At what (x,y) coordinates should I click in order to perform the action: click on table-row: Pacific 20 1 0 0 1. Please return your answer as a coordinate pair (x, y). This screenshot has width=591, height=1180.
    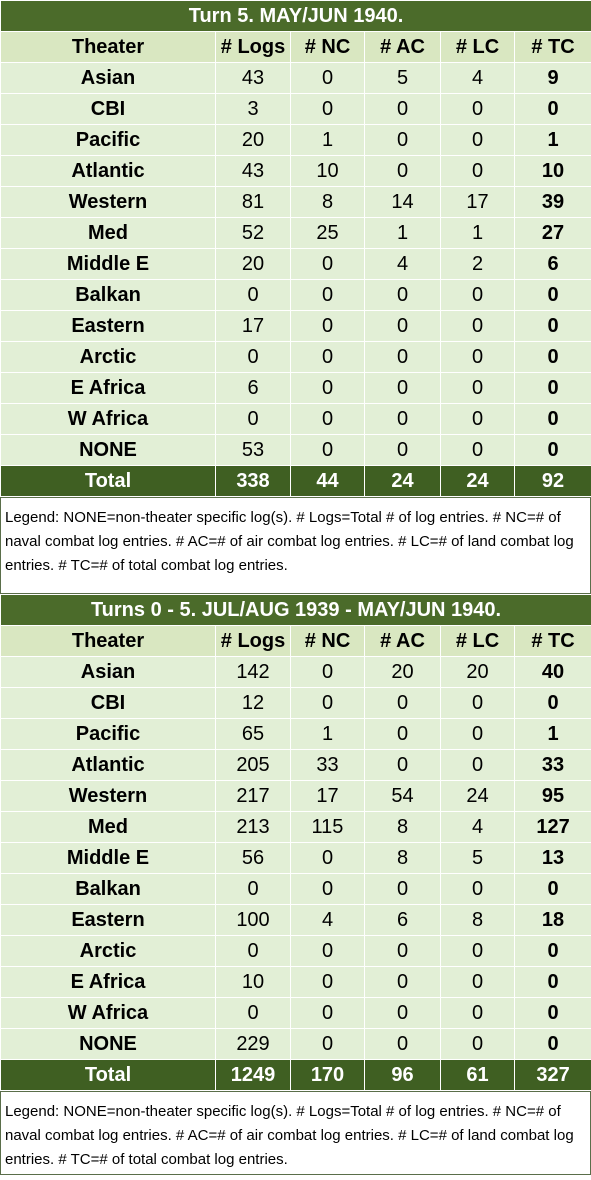
    Looking at the image, I should click on (295, 140).